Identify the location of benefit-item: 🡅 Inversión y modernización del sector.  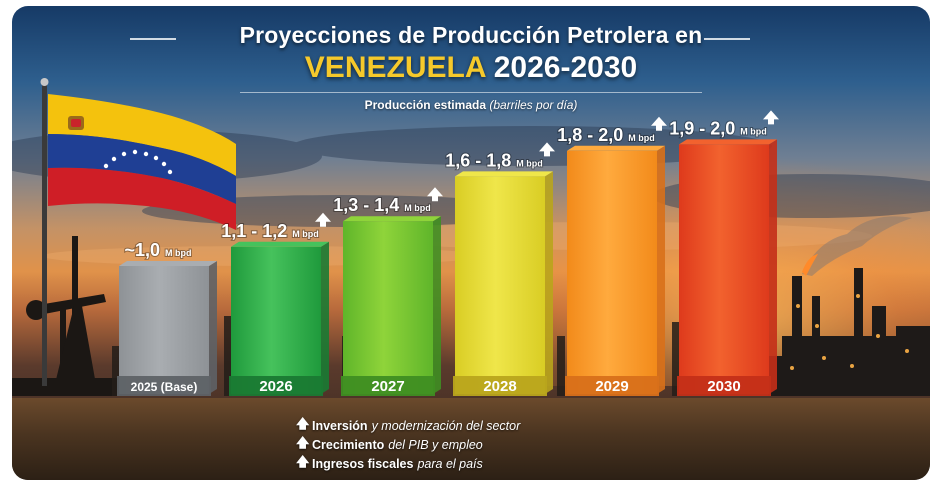
(476, 425).